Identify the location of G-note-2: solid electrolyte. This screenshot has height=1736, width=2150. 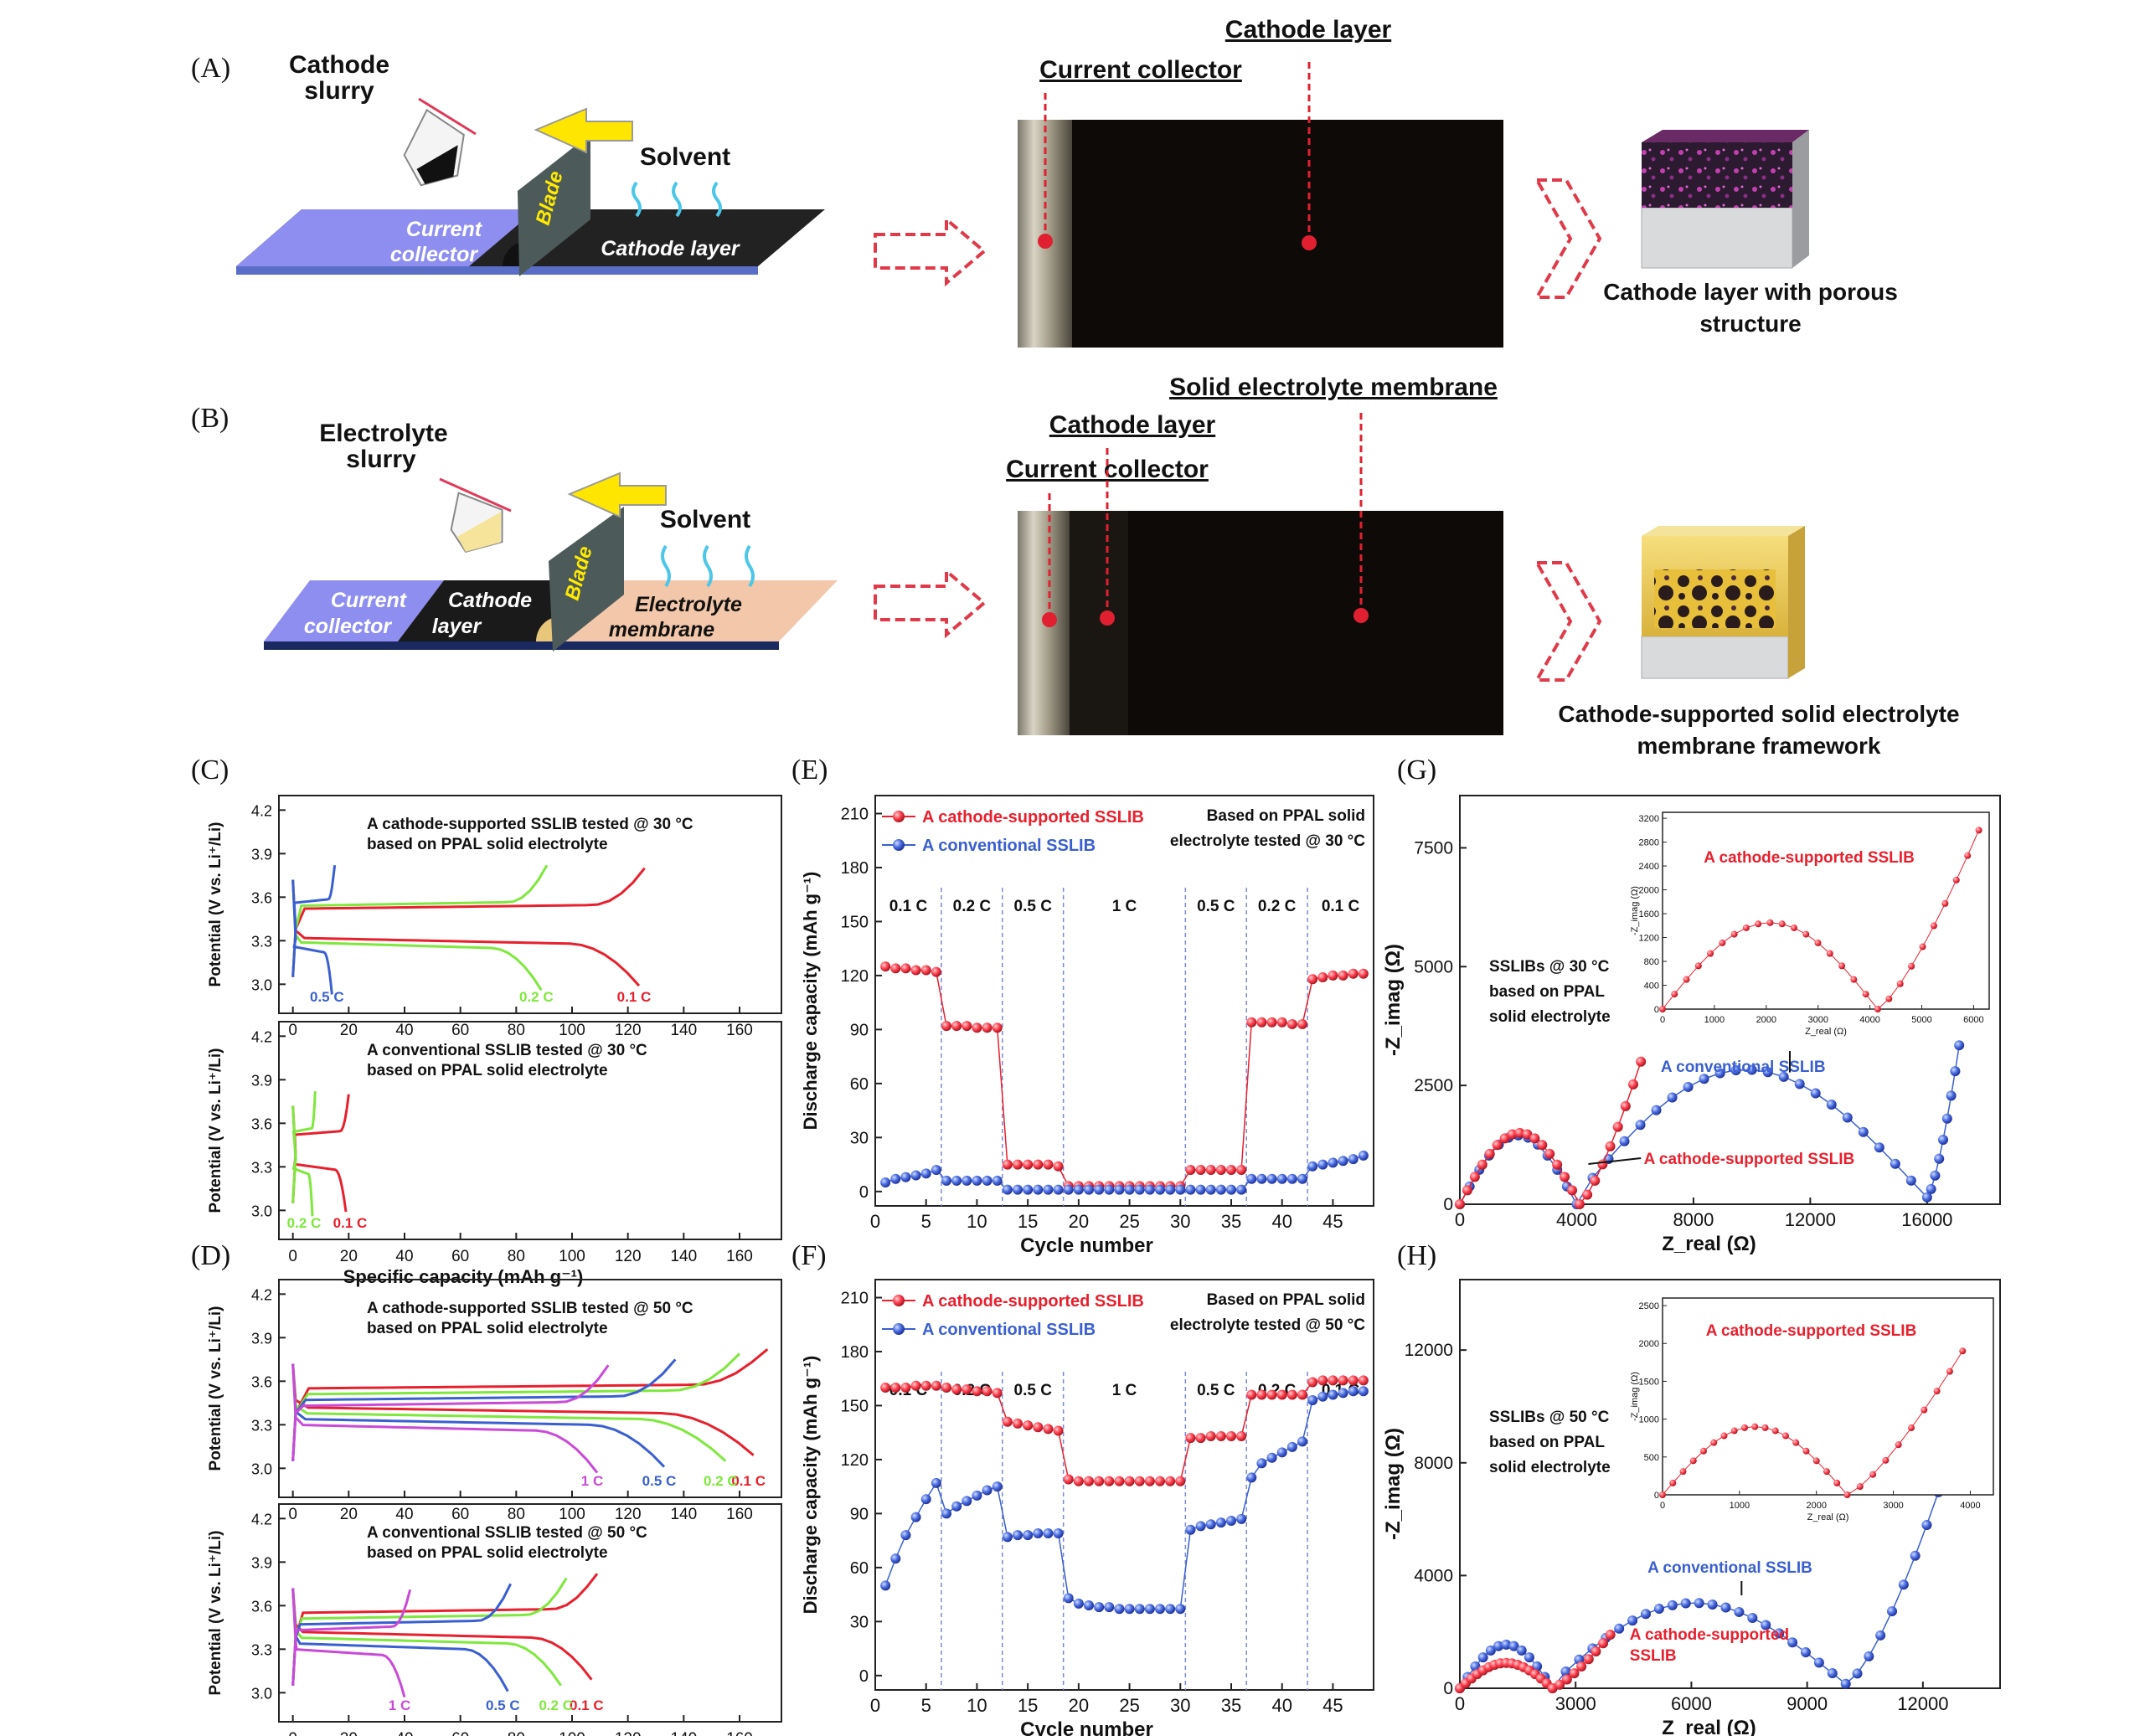
(1550, 1017).